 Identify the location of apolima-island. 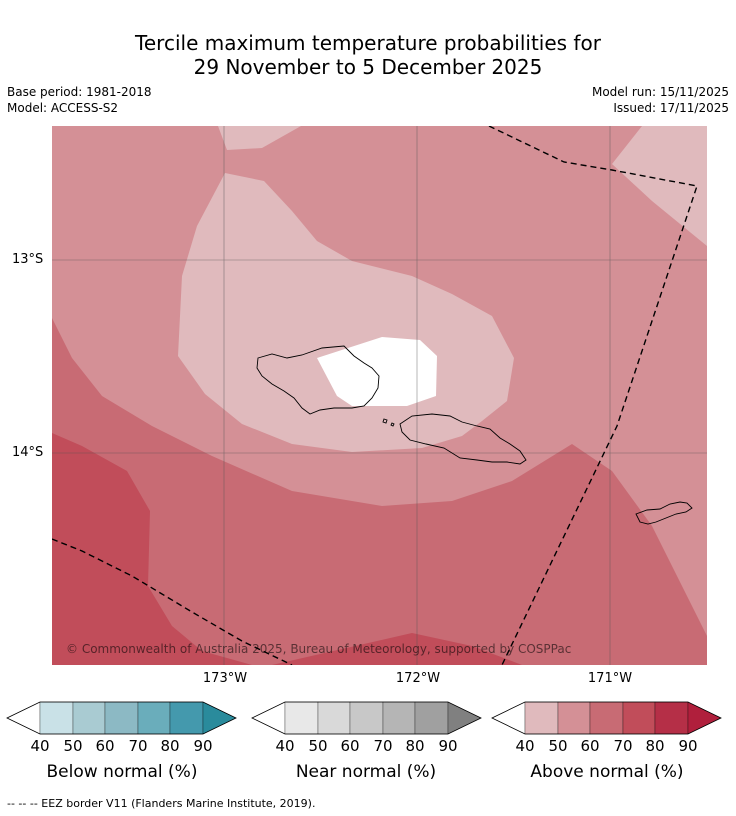
(392, 424).